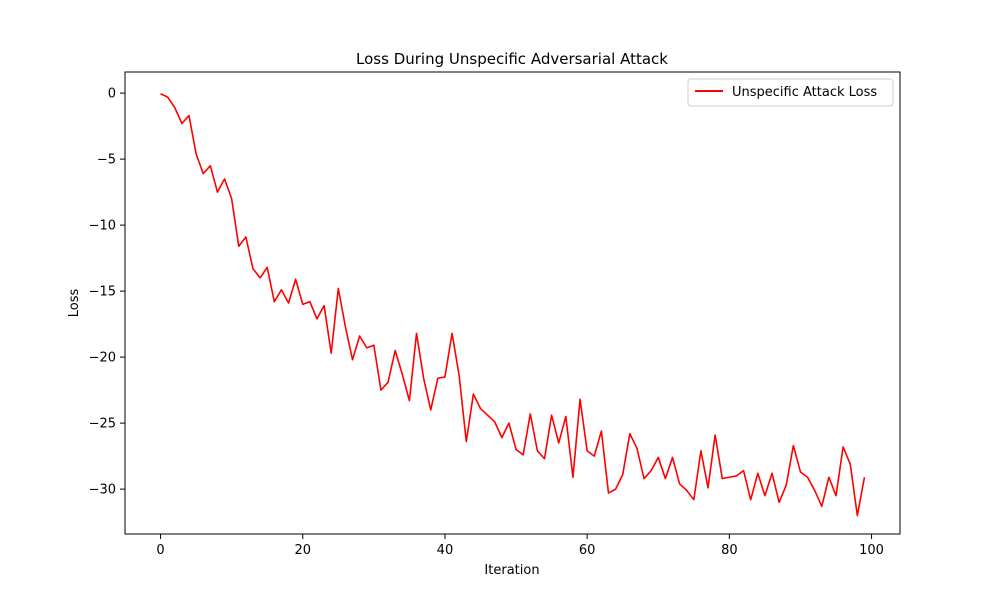  I want to click on y-tick-label: −20, so click(102, 358).